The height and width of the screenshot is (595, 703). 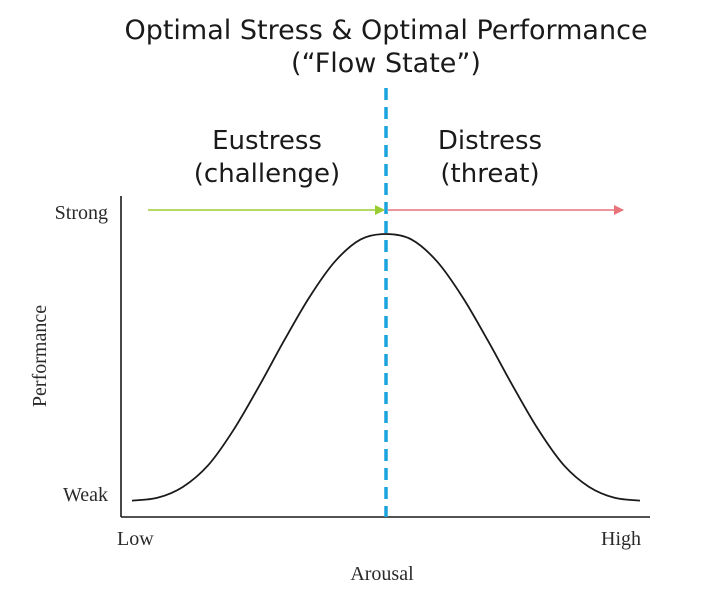 I want to click on x-axis-title: Arousal, so click(x=382, y=574).